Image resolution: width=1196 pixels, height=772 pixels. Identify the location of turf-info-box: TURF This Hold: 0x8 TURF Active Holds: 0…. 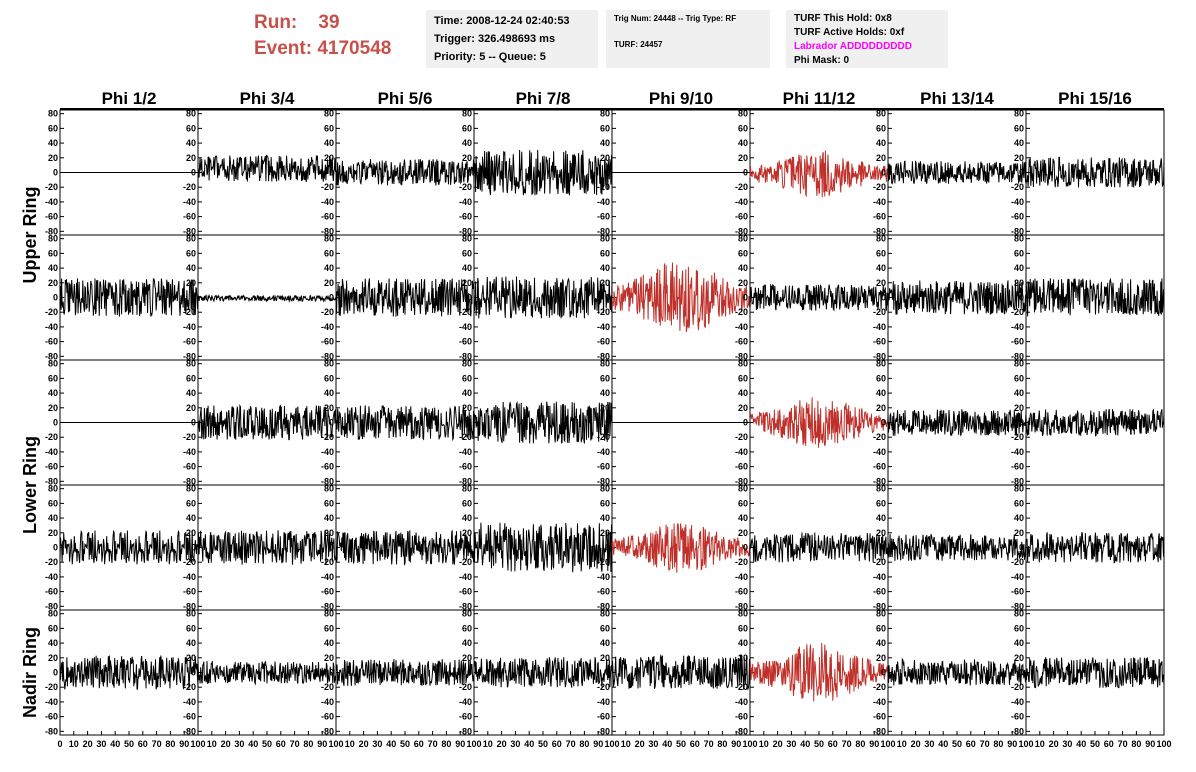
(867, 39).